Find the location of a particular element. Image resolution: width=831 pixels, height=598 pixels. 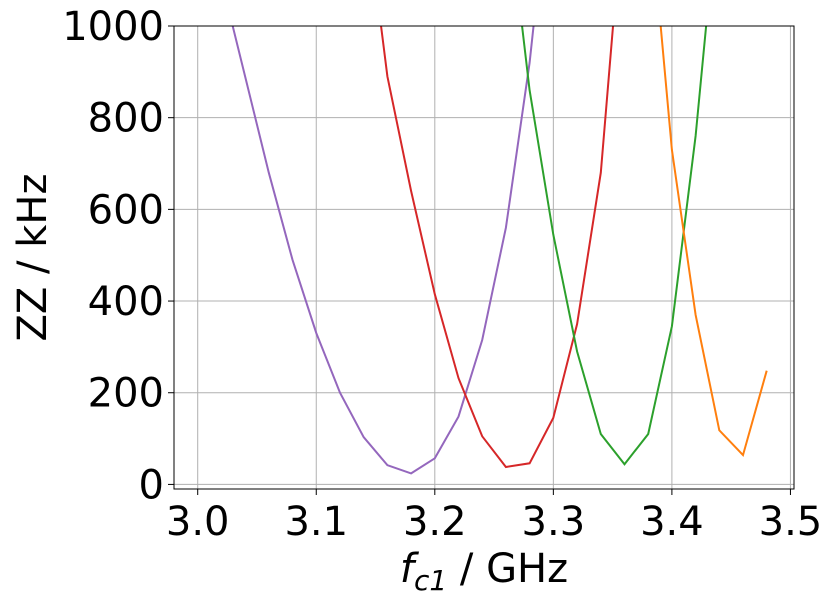

x-axis-label: fc1 / GHz is located at coordinates (484, 571).